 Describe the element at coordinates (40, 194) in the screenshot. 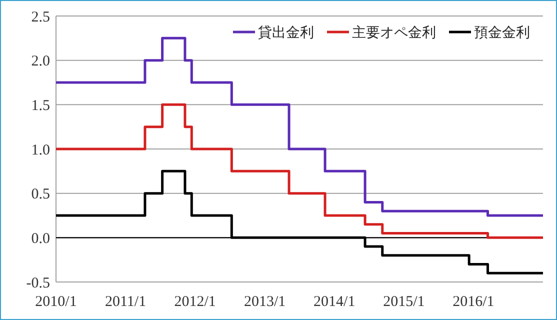

I see `y-tick-label: 0.5` at that location.